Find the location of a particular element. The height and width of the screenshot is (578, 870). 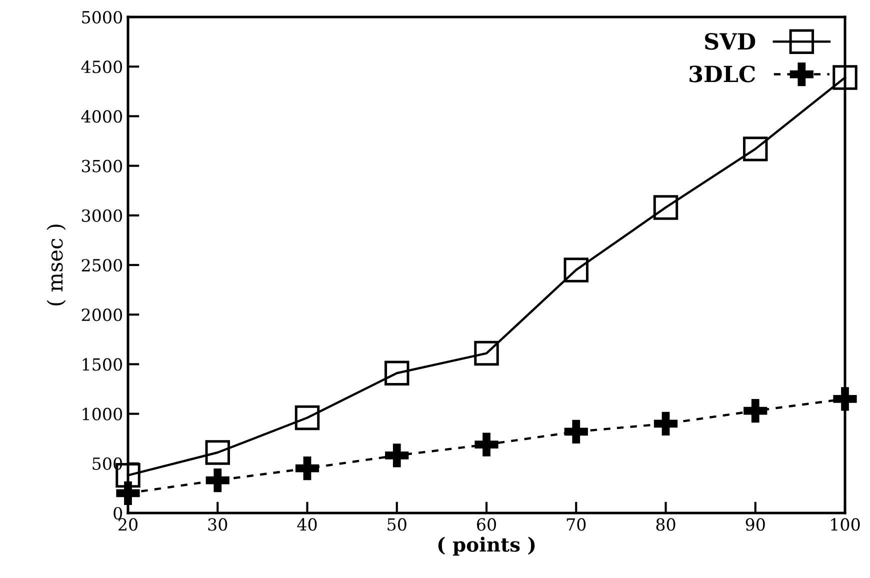

y-tick-label: 3500 is located at coordinates (102, 166).